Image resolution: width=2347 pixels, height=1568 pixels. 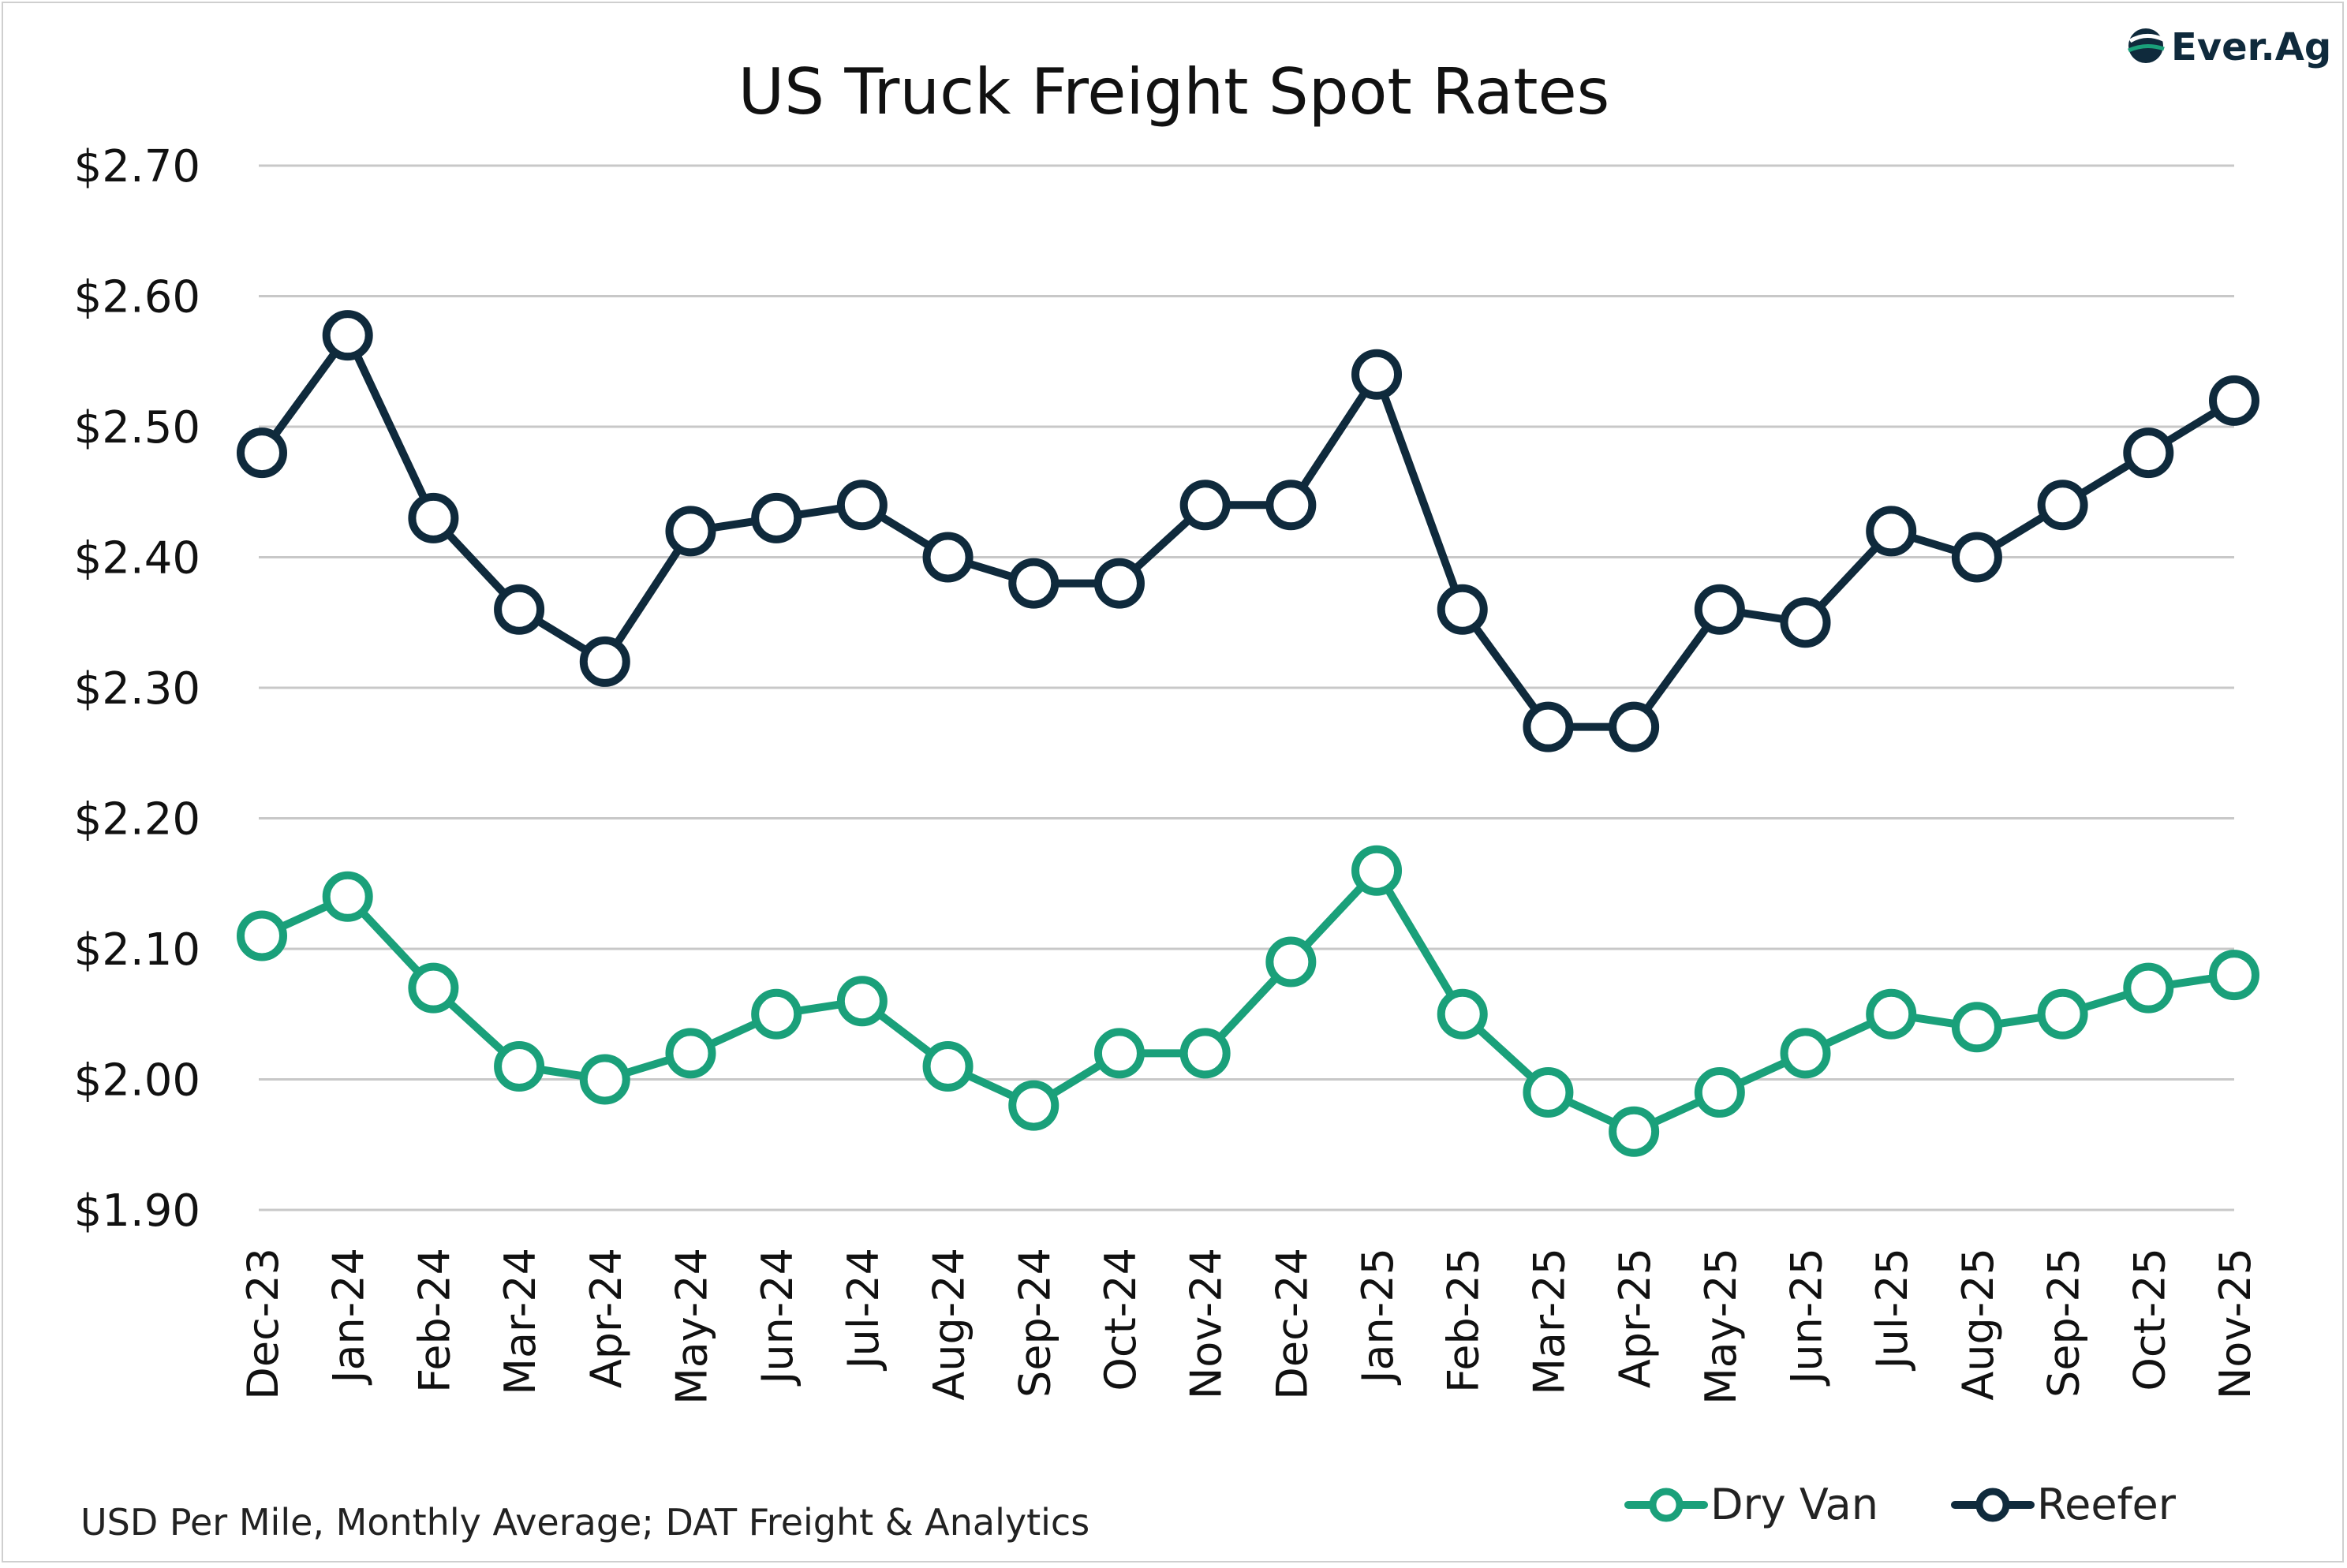 I want to click on x-tick-label: Apr-24, so click(x=606, y=1318).